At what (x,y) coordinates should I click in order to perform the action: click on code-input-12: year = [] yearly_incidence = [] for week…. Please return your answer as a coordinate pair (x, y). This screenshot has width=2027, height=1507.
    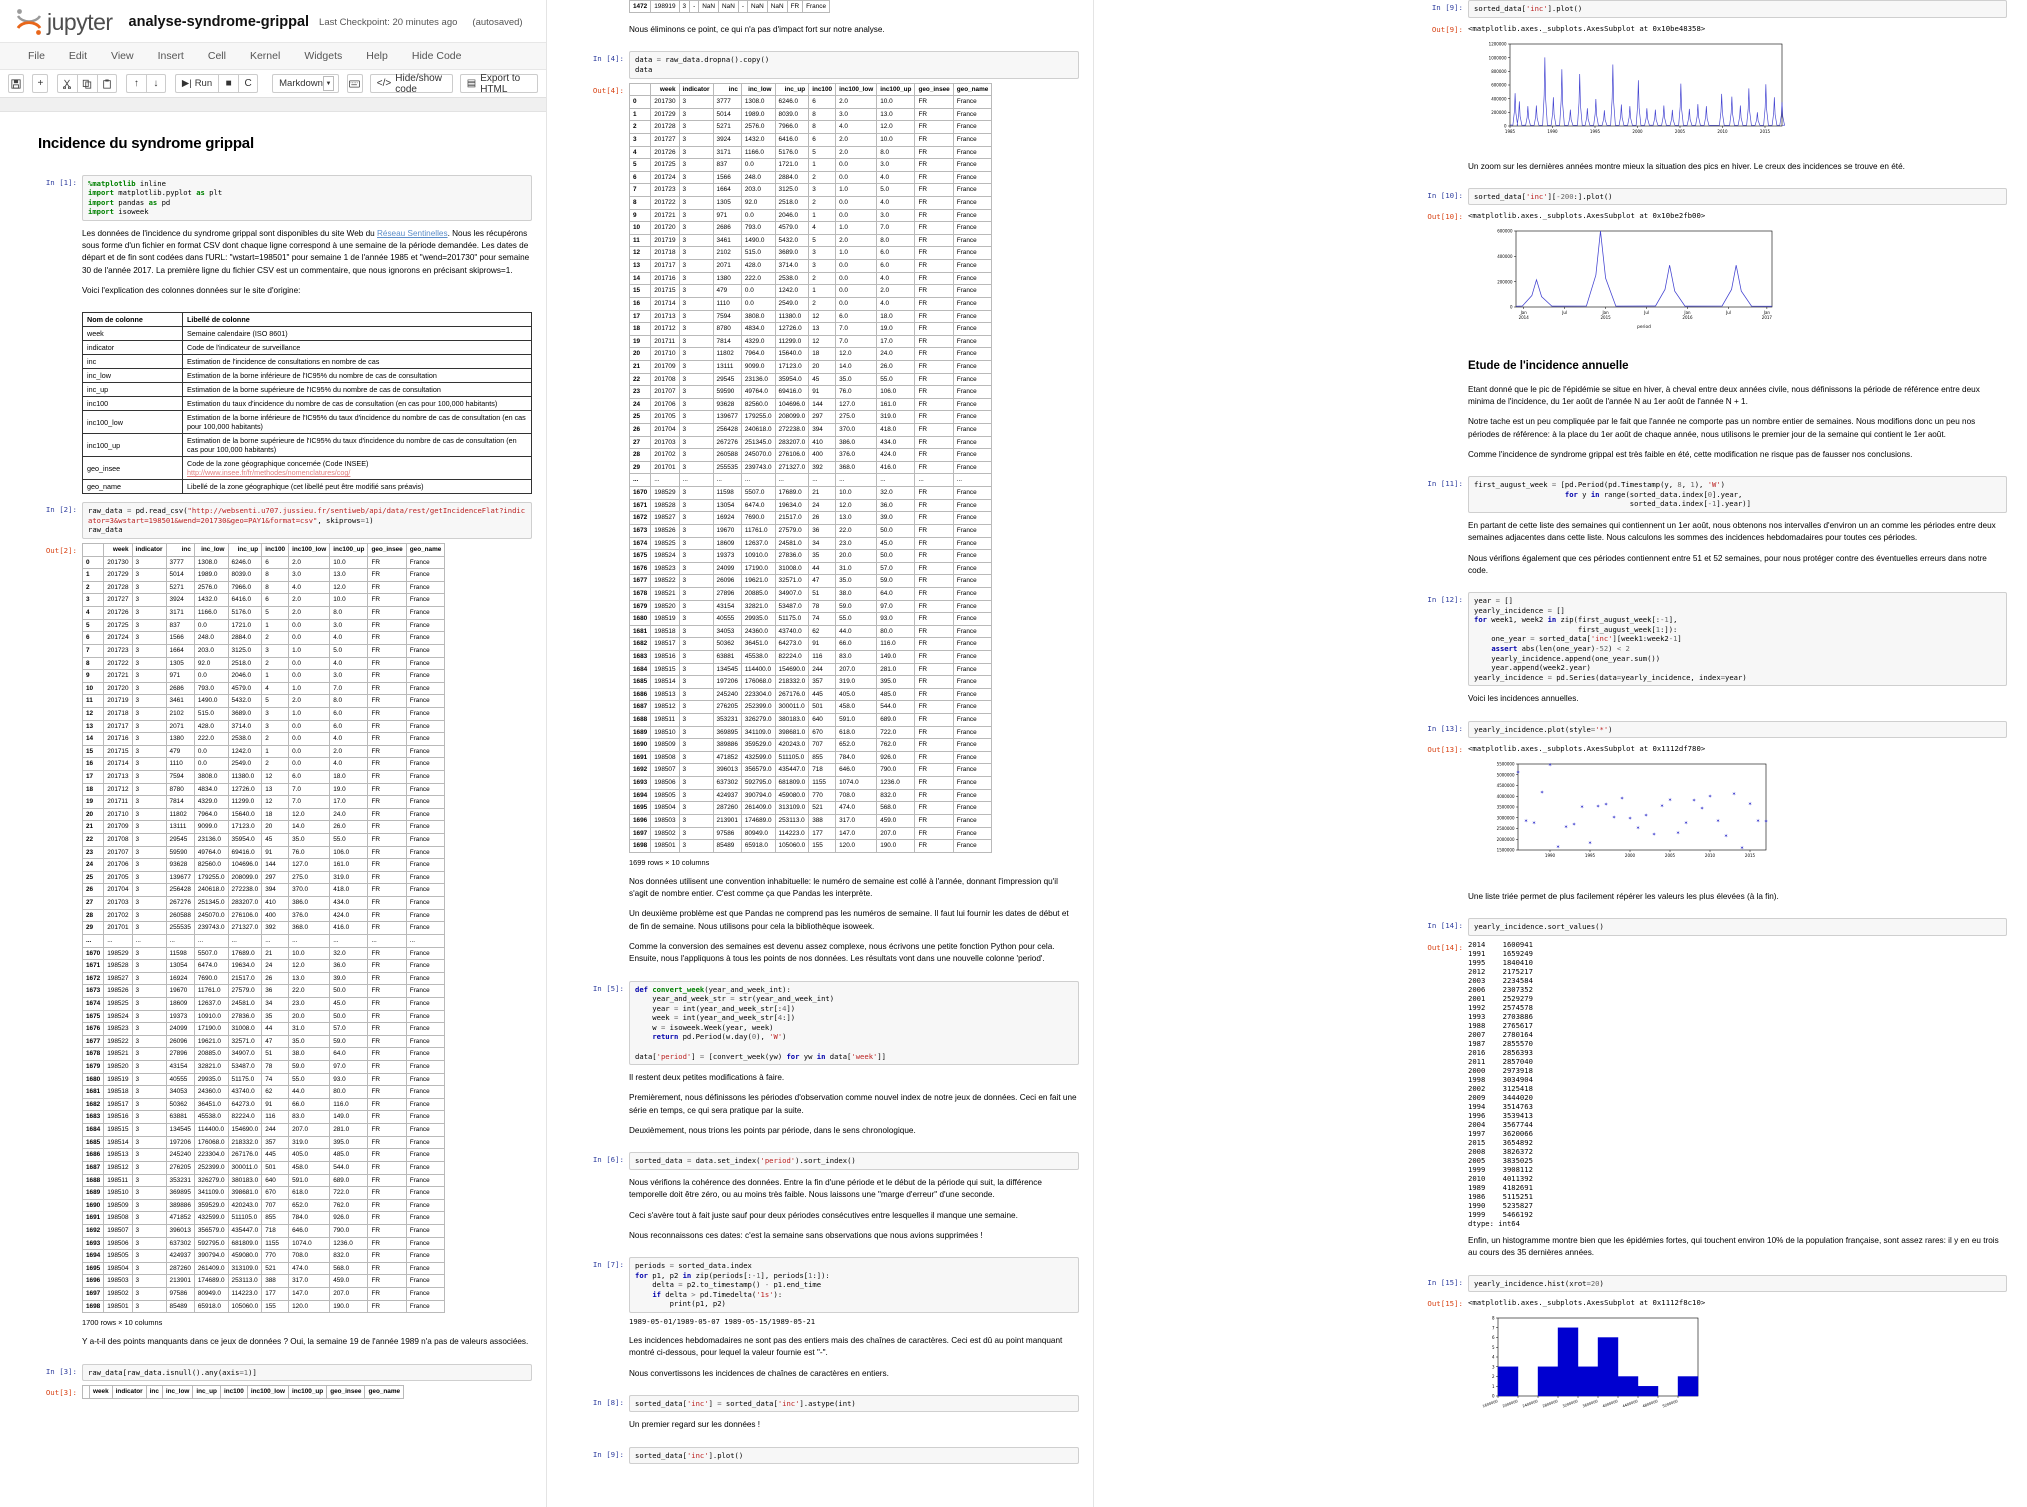
    Looking at the image, I should click on (1737, 639).